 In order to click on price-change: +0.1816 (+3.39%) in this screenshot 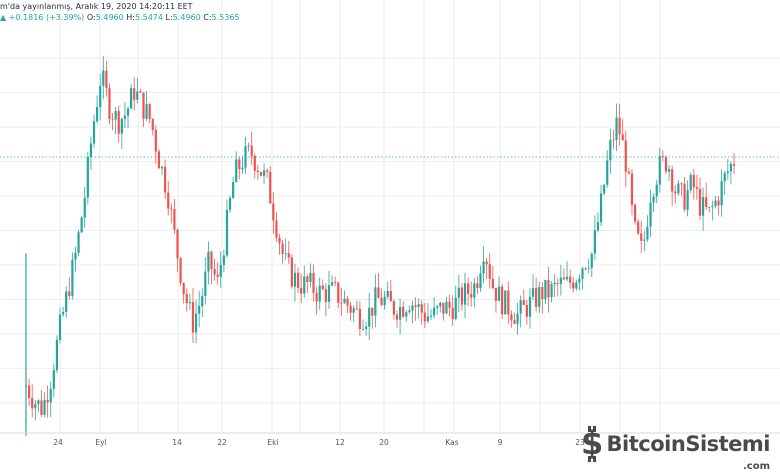, I will do `click(46, 17)`.